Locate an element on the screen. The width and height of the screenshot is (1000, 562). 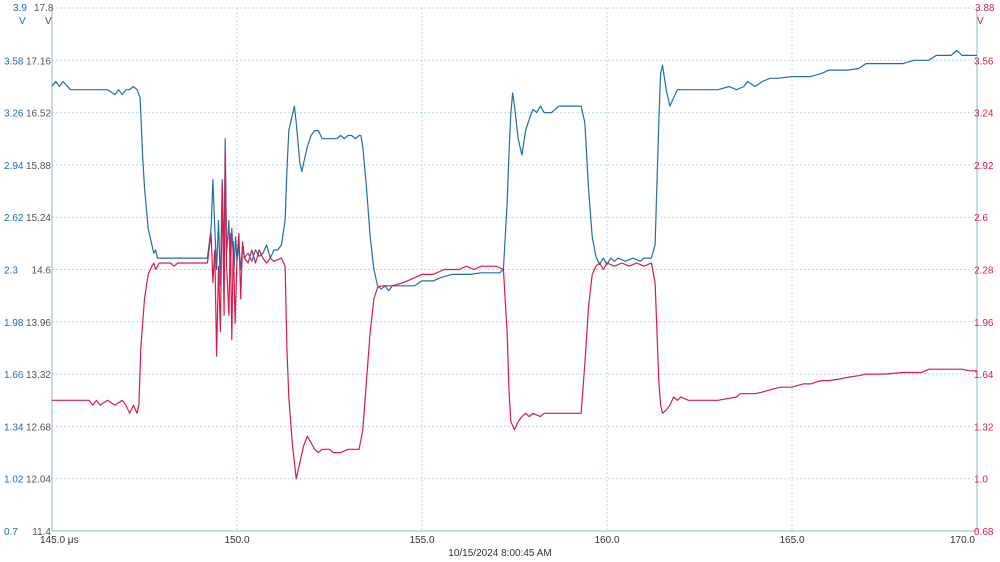
blue-axis-tick-label: 2.94 is located at coordinates (14, 166).